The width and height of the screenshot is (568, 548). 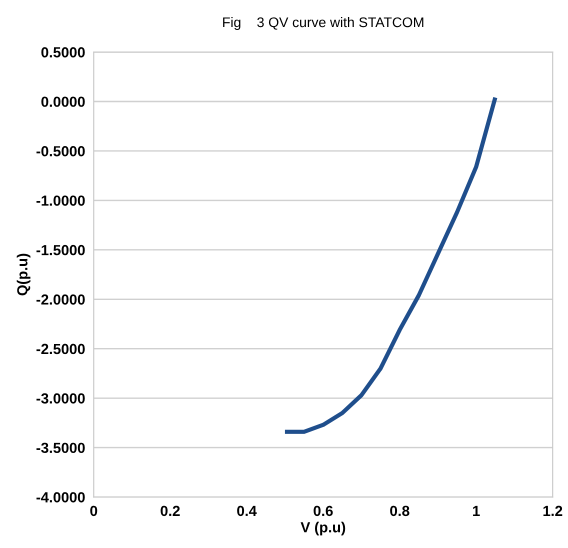 I want to click on x-axis-title: V (p.u), so click(x=323, y=529).